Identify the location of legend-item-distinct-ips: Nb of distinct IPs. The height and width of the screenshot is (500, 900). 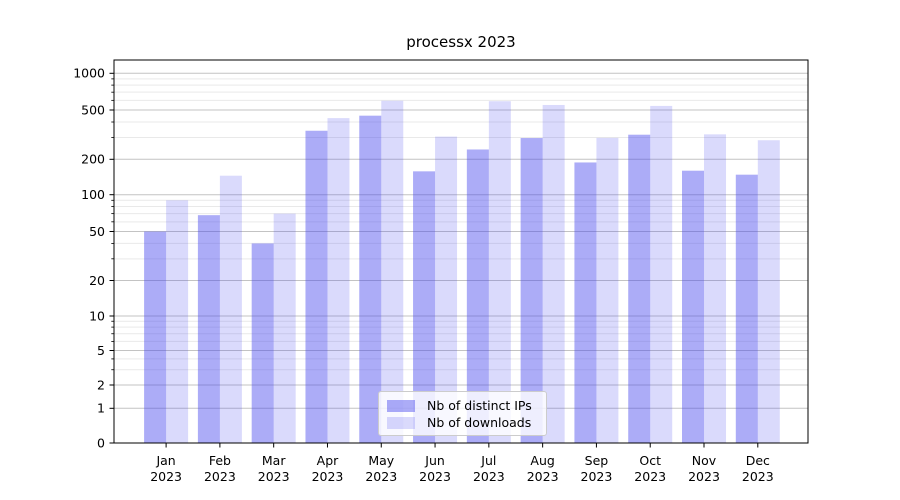
(462, 405).